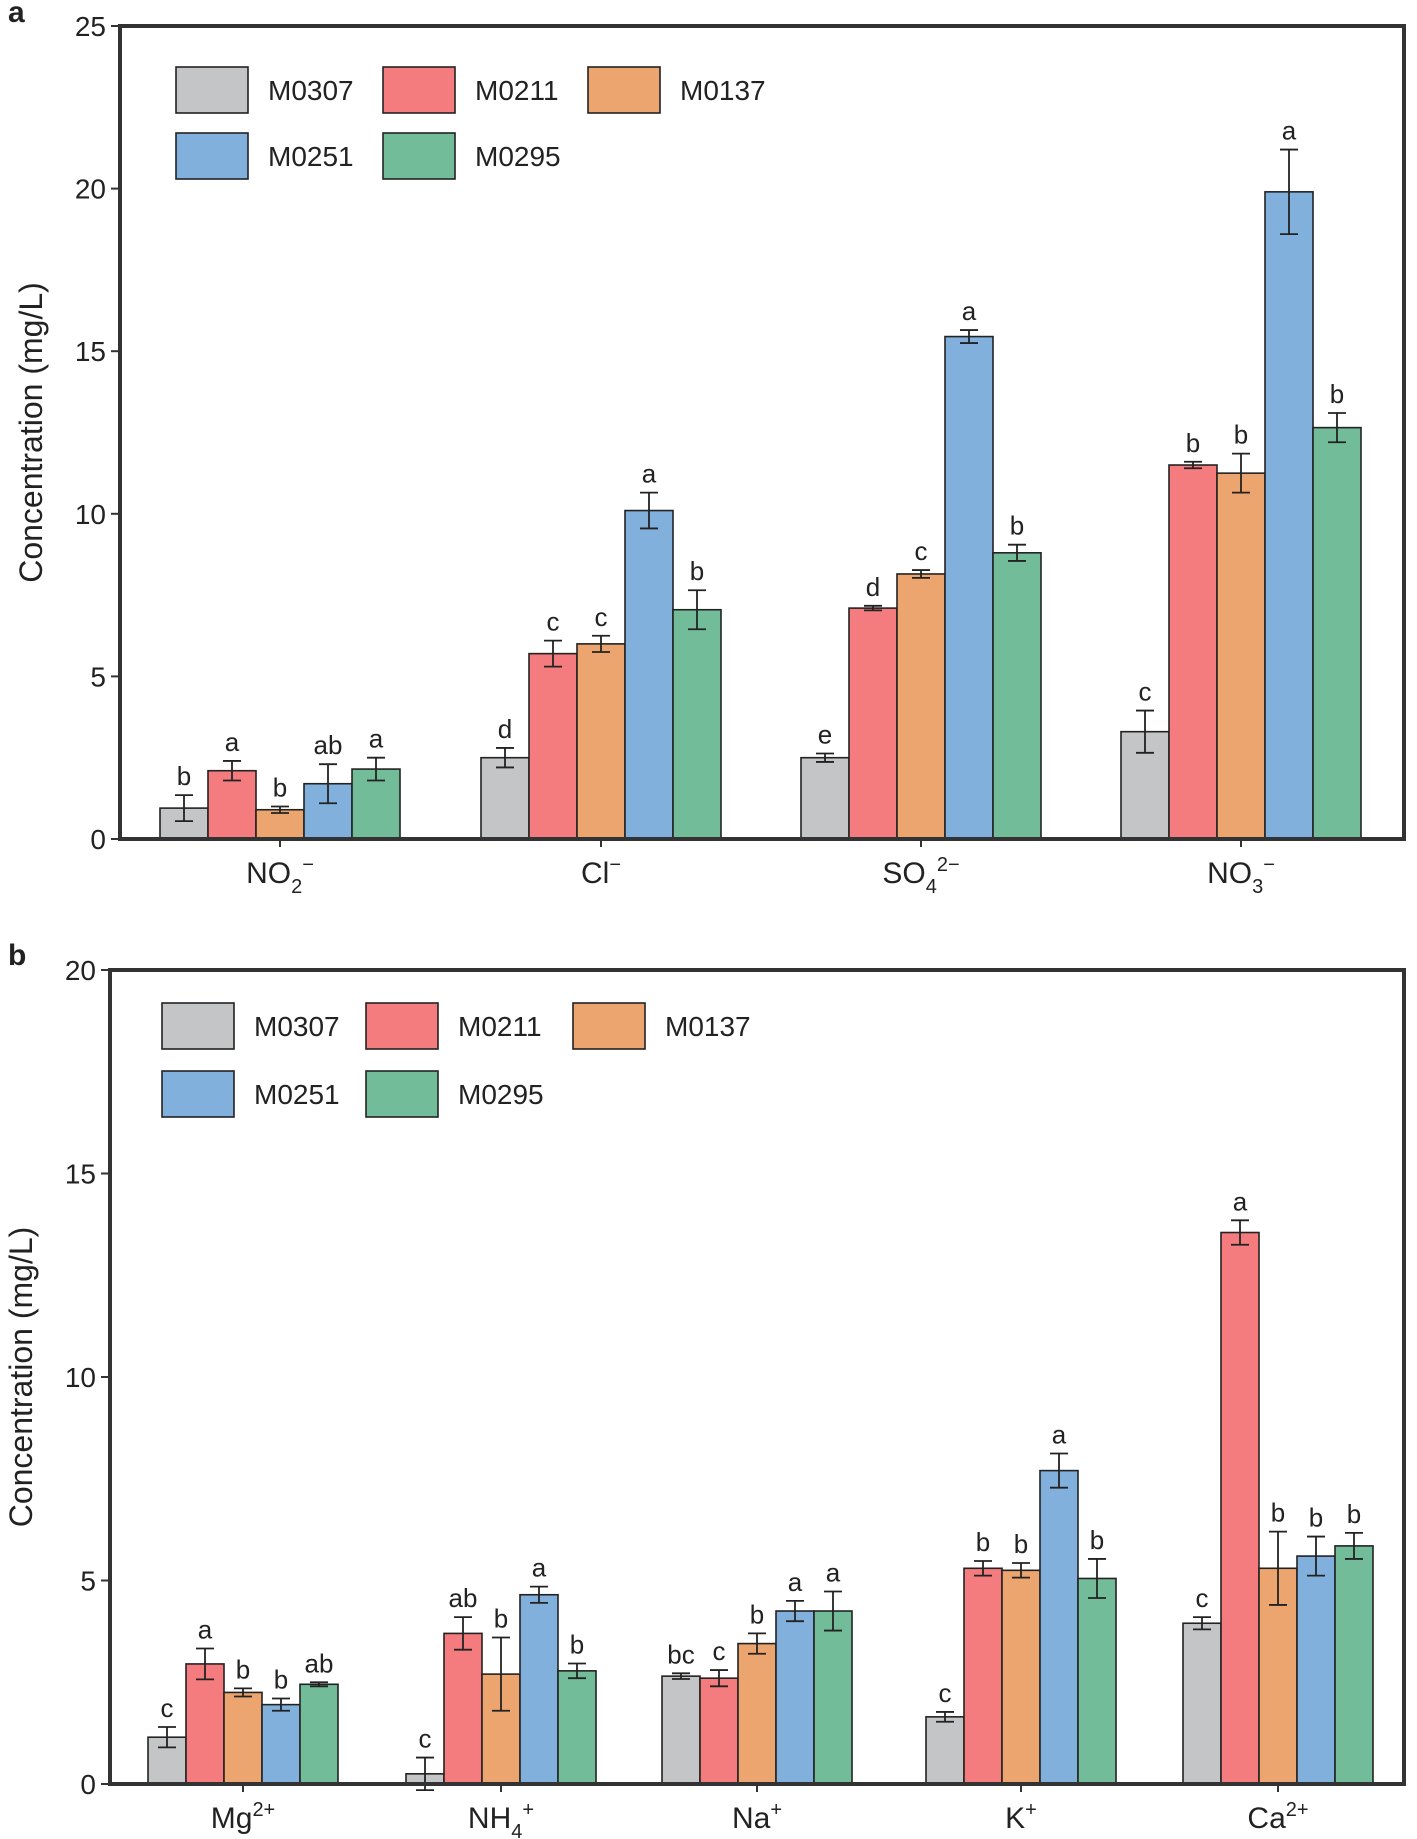 The width and height of the screenshot is (1417, 1839). What do you see at coordinates (212, 90) in the screenshot?
I see `legend-swatch-M0307` at bounding box center [212, 90].